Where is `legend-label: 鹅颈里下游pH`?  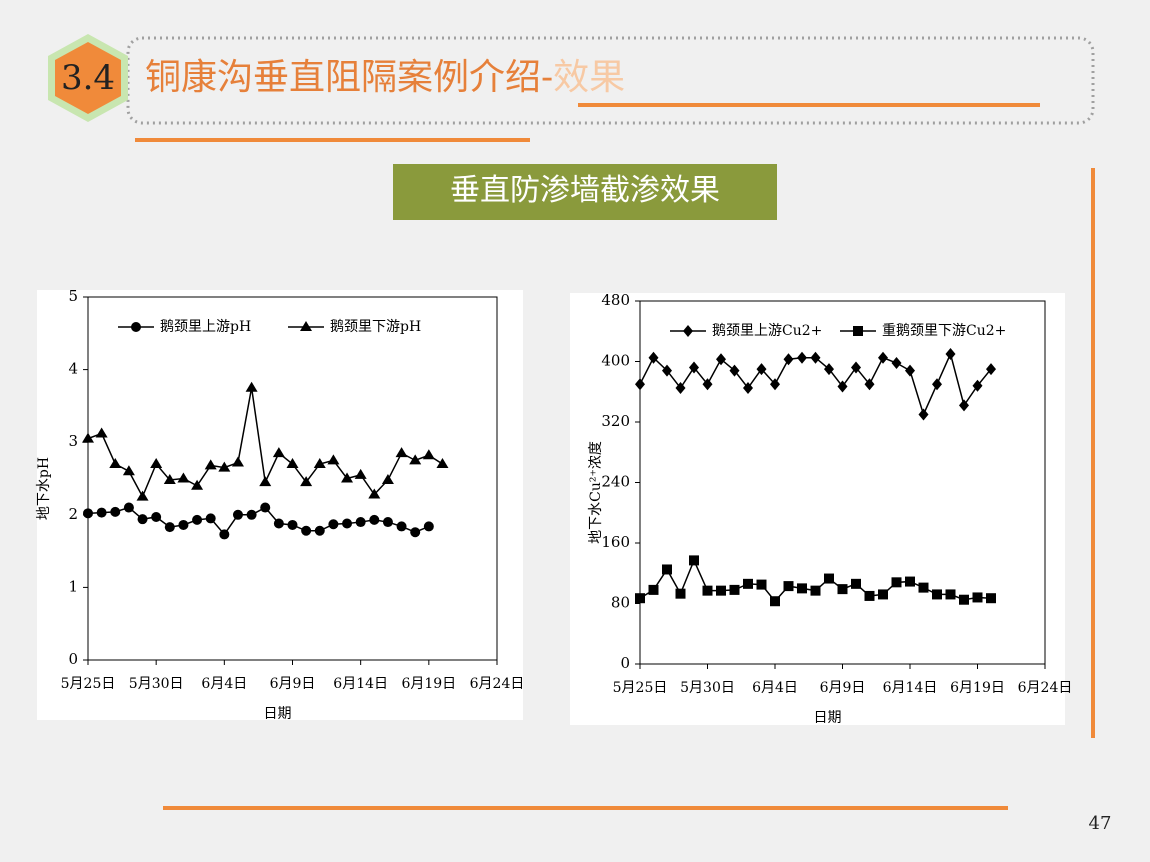
legend-label: 鹅颈里下游pH is located at coordinates (375, 326).